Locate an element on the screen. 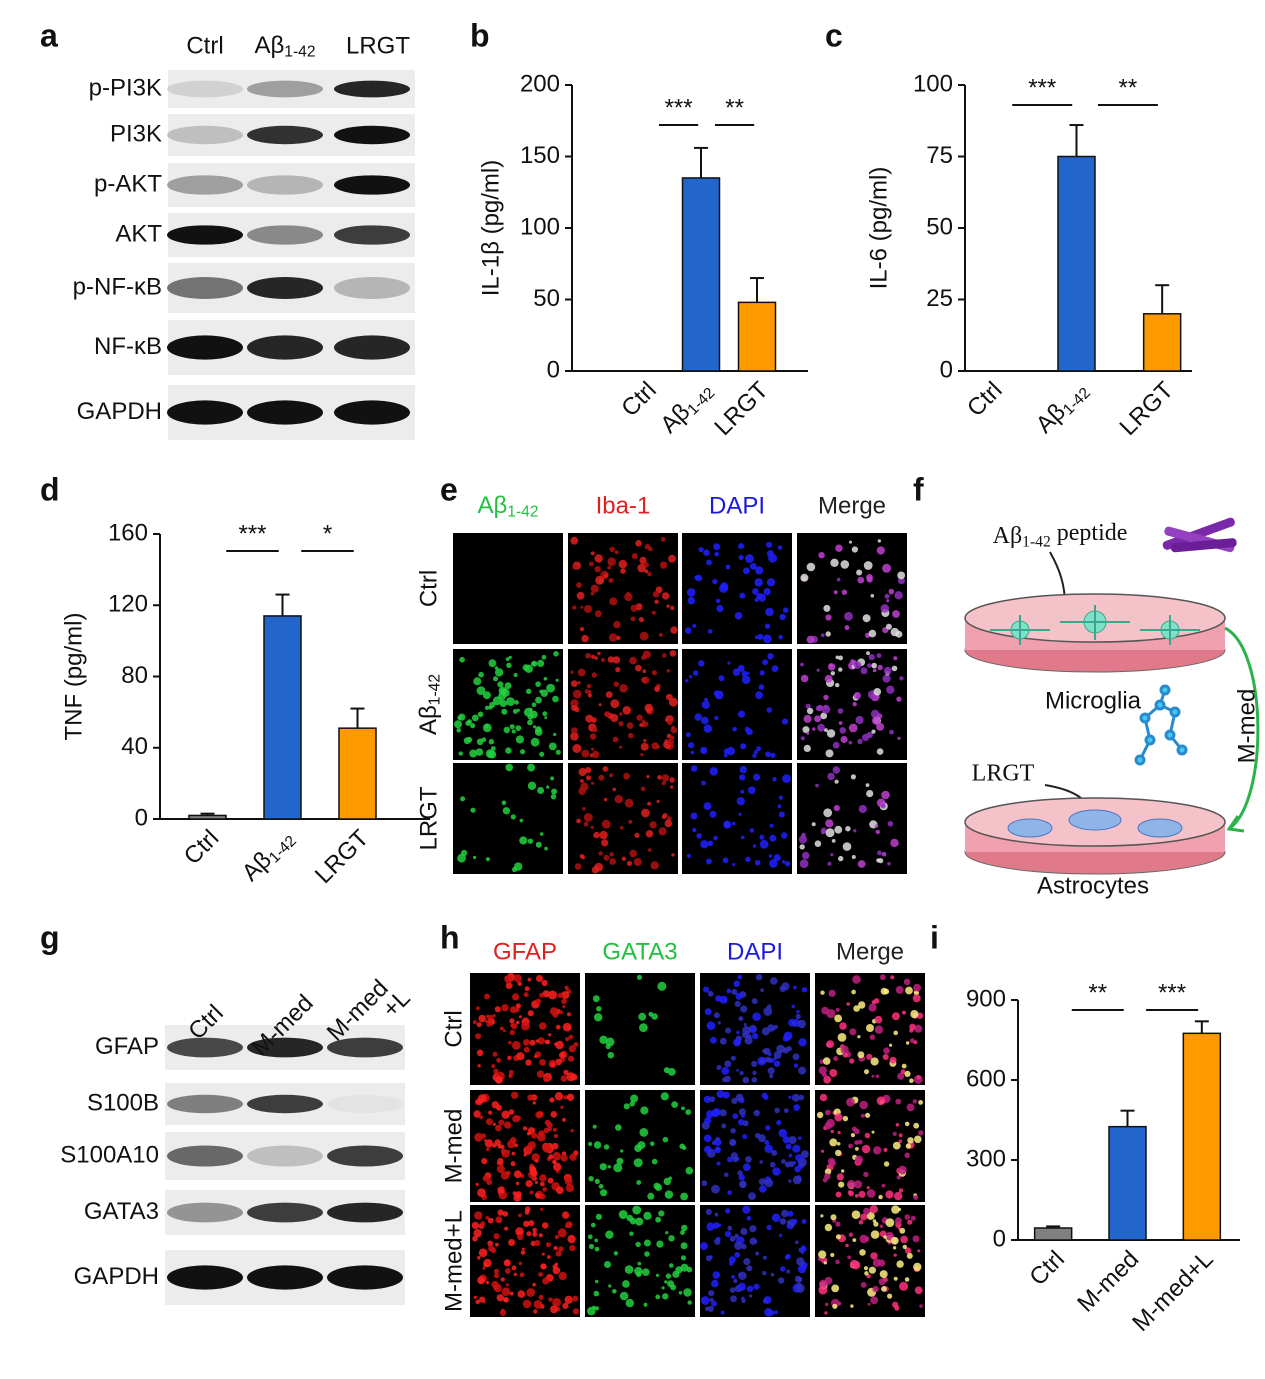  significance-label: *** is located at coordinates (679, 107).